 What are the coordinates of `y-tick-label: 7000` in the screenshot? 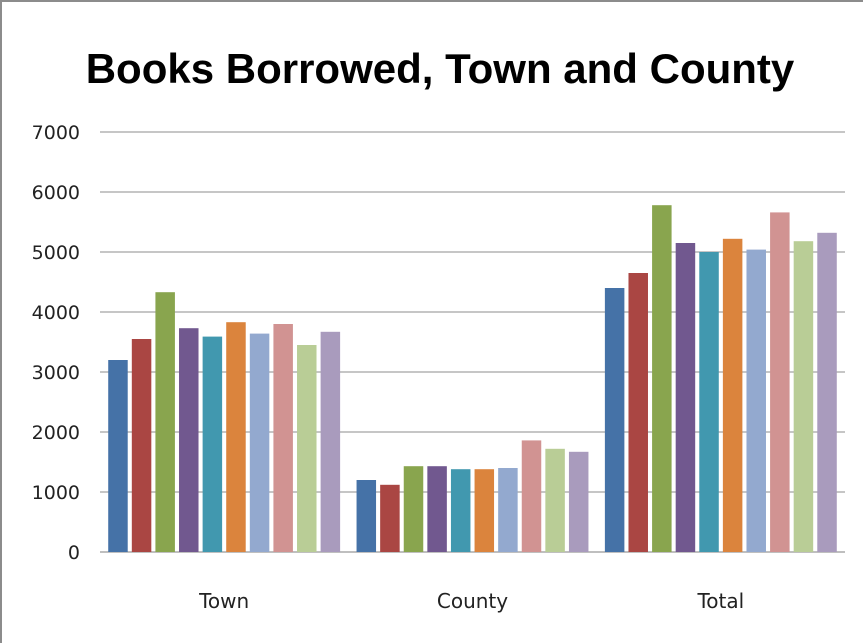 It's located at (56, 133).